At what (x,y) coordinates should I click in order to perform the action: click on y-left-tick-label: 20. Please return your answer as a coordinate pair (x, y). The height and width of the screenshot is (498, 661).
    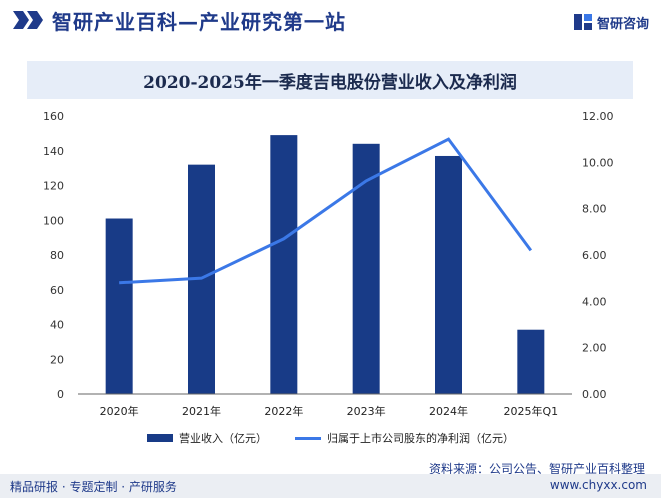
    Looking at the image, I should click on (57, 359).